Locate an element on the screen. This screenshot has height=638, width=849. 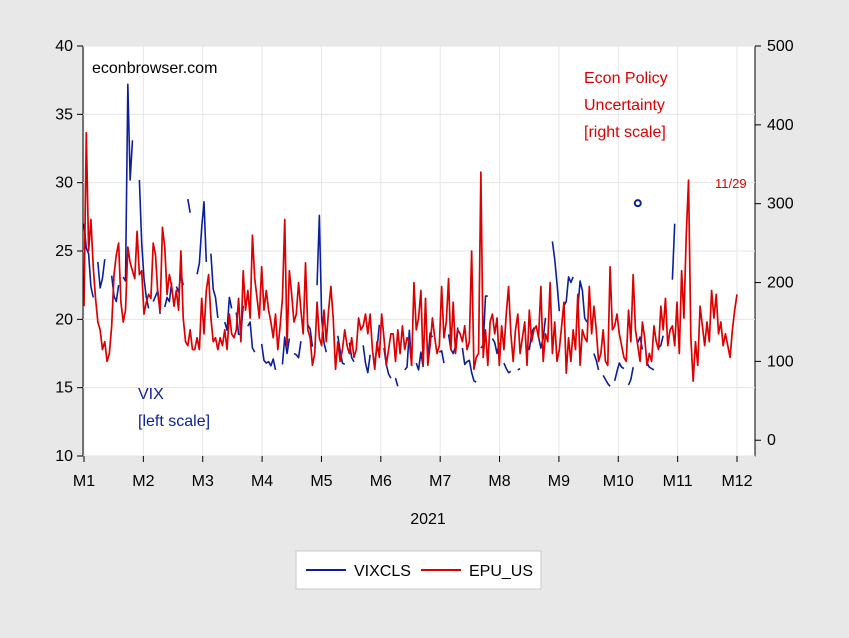
vix-marker-point is located at coordinates (637, 203).